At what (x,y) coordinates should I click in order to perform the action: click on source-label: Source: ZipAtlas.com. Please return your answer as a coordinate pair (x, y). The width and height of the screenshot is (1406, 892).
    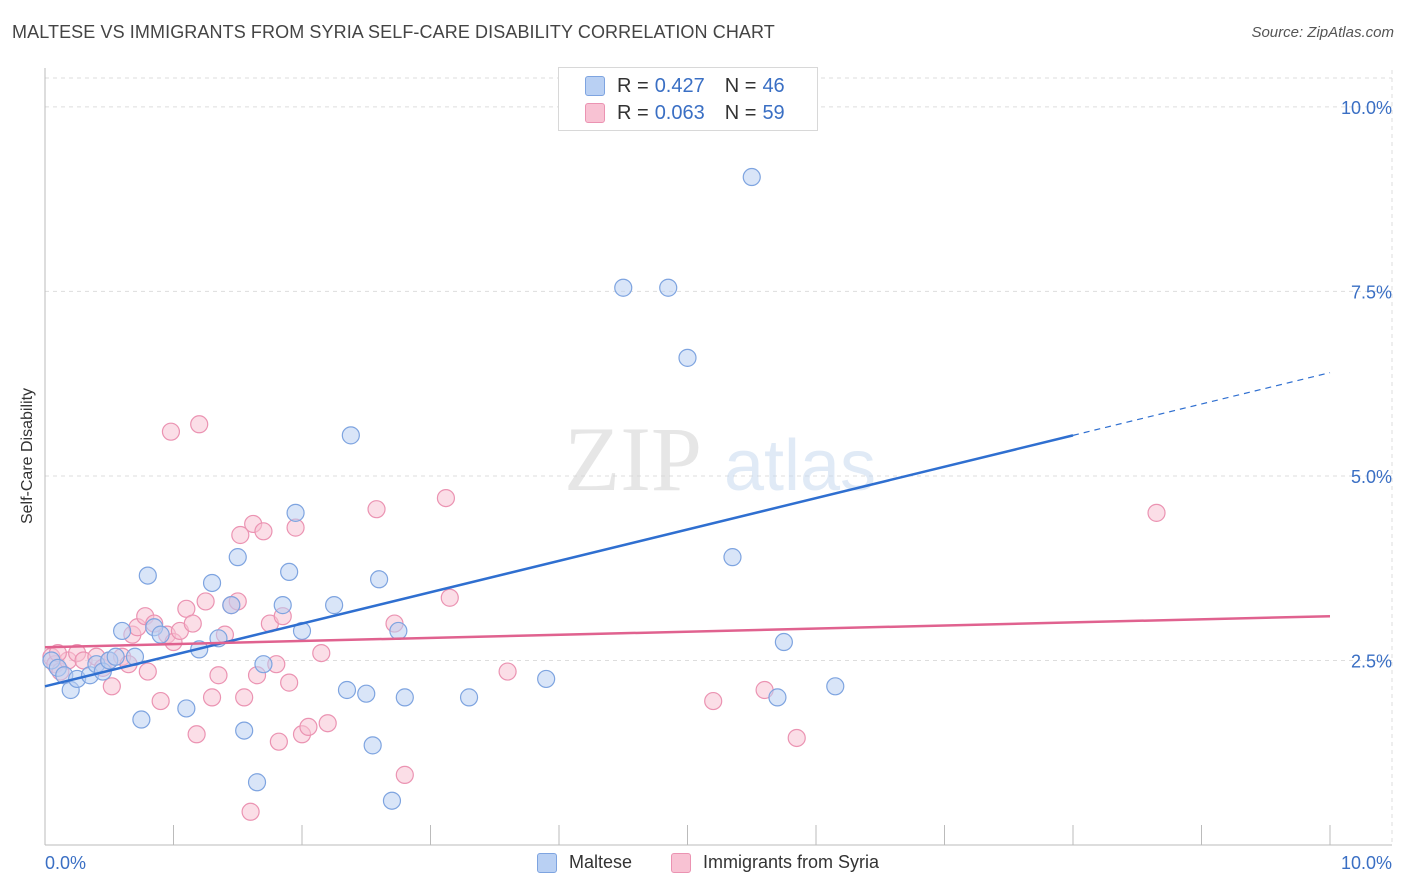
    Looking at the image, I should click on (1322, 32).